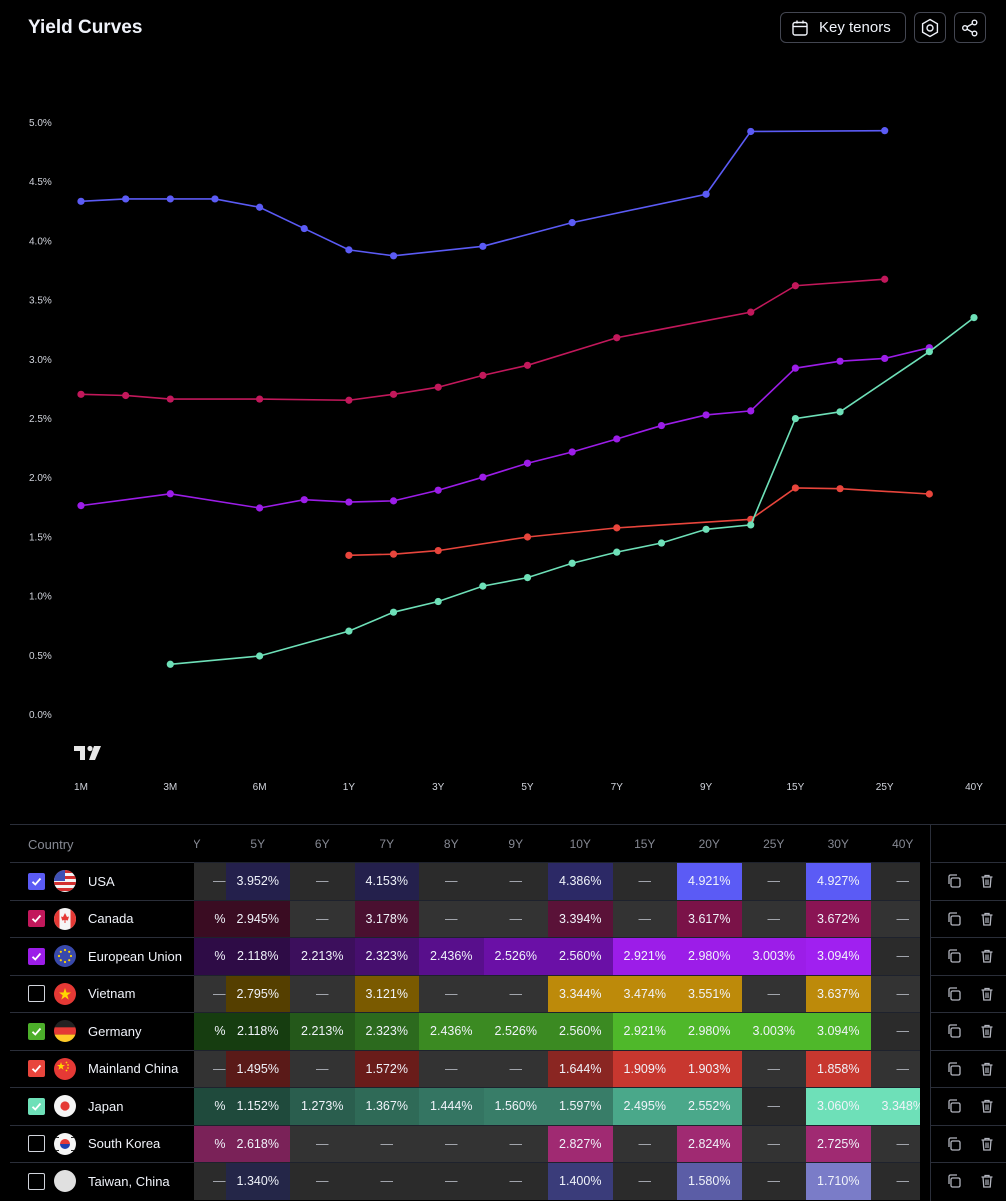 The height and width of the screenshot is (1201, 1006). Describe the element at coordinates (645, 844) in the screenshot. I see `column-header: 15Y` at that location.